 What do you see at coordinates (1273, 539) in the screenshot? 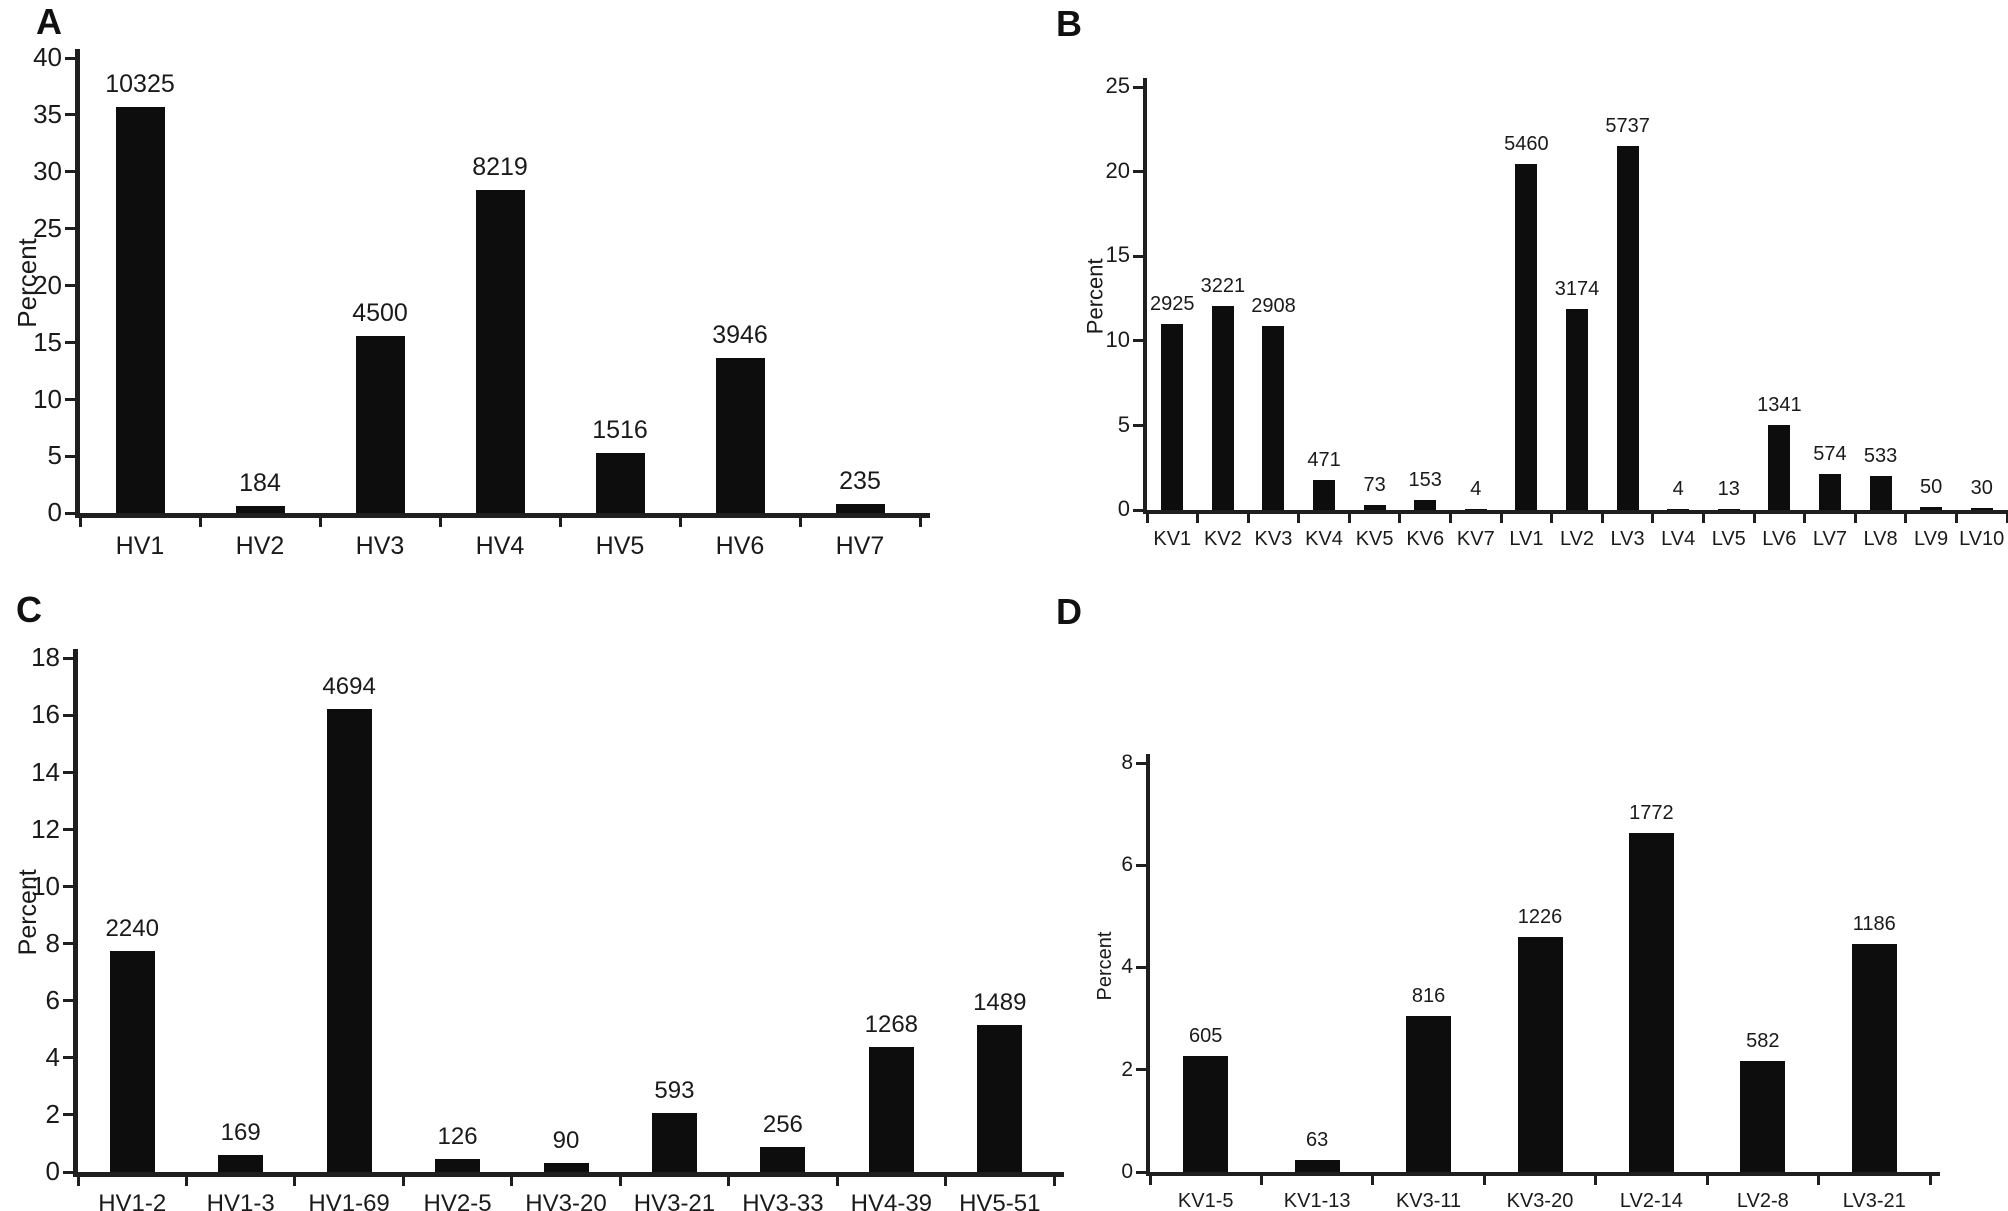
I see `x-tick-label: KV3` at bounding box center [1273, 539].